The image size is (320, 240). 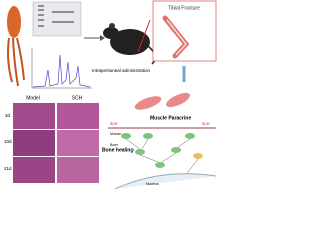 I want to click on chromatogram-trace, so click(x=61, y=71).